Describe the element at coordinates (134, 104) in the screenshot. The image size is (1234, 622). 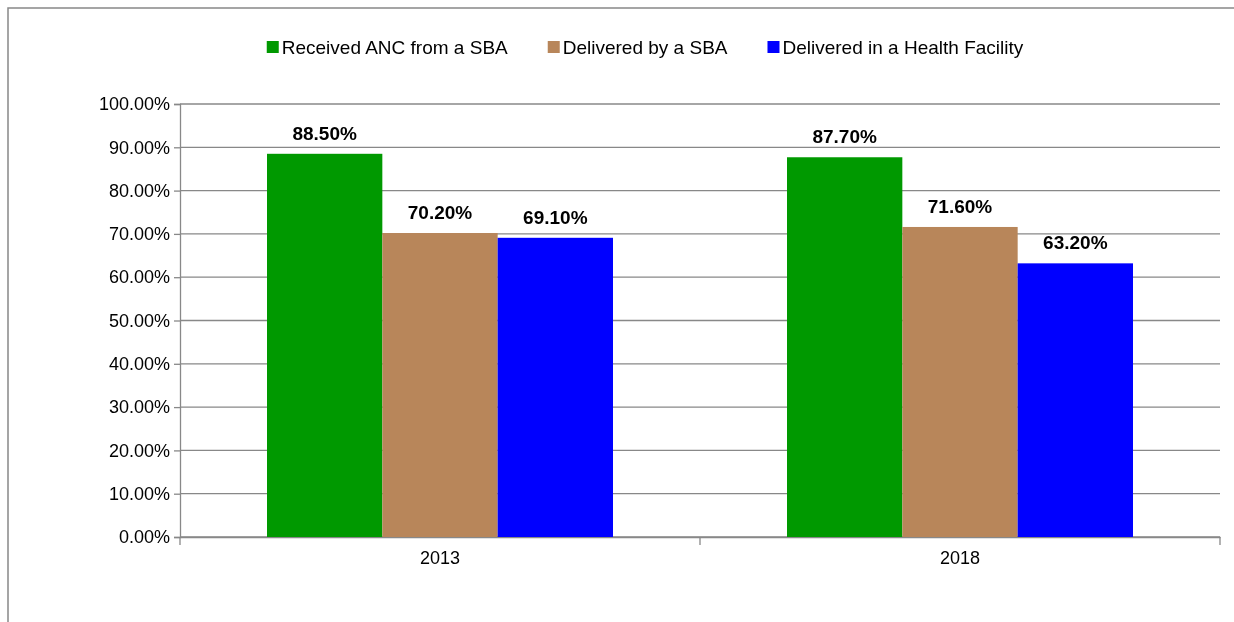
I see `y-tick-label: 100.00%` at that location.